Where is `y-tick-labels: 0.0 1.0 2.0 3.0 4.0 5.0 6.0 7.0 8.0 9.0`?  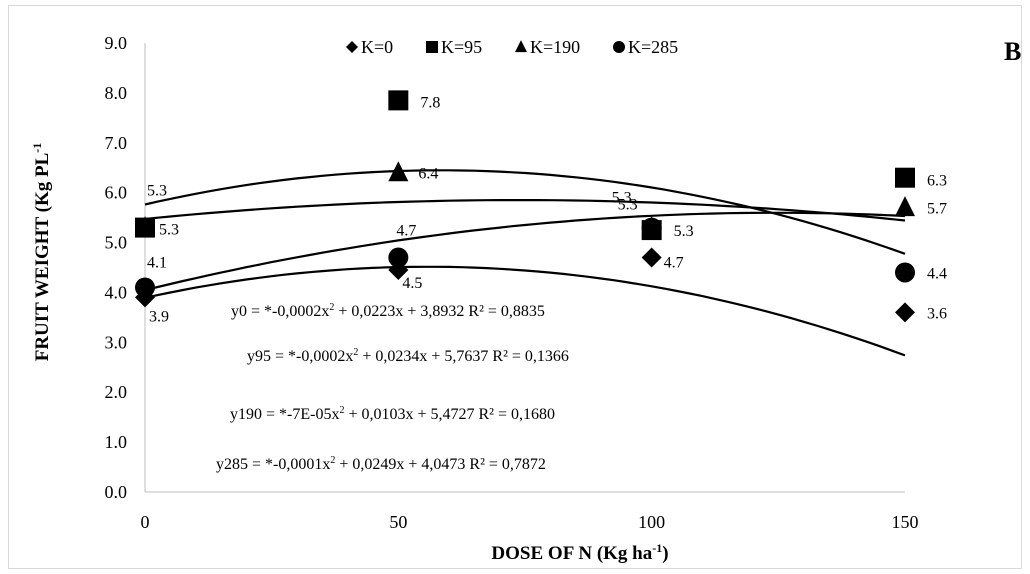 y-tick-labels: 0.0 1.0 2.0 3.0 4.0 5.0 6.0 7.0 8.0 9.0 is located at coordinates (116, 267).